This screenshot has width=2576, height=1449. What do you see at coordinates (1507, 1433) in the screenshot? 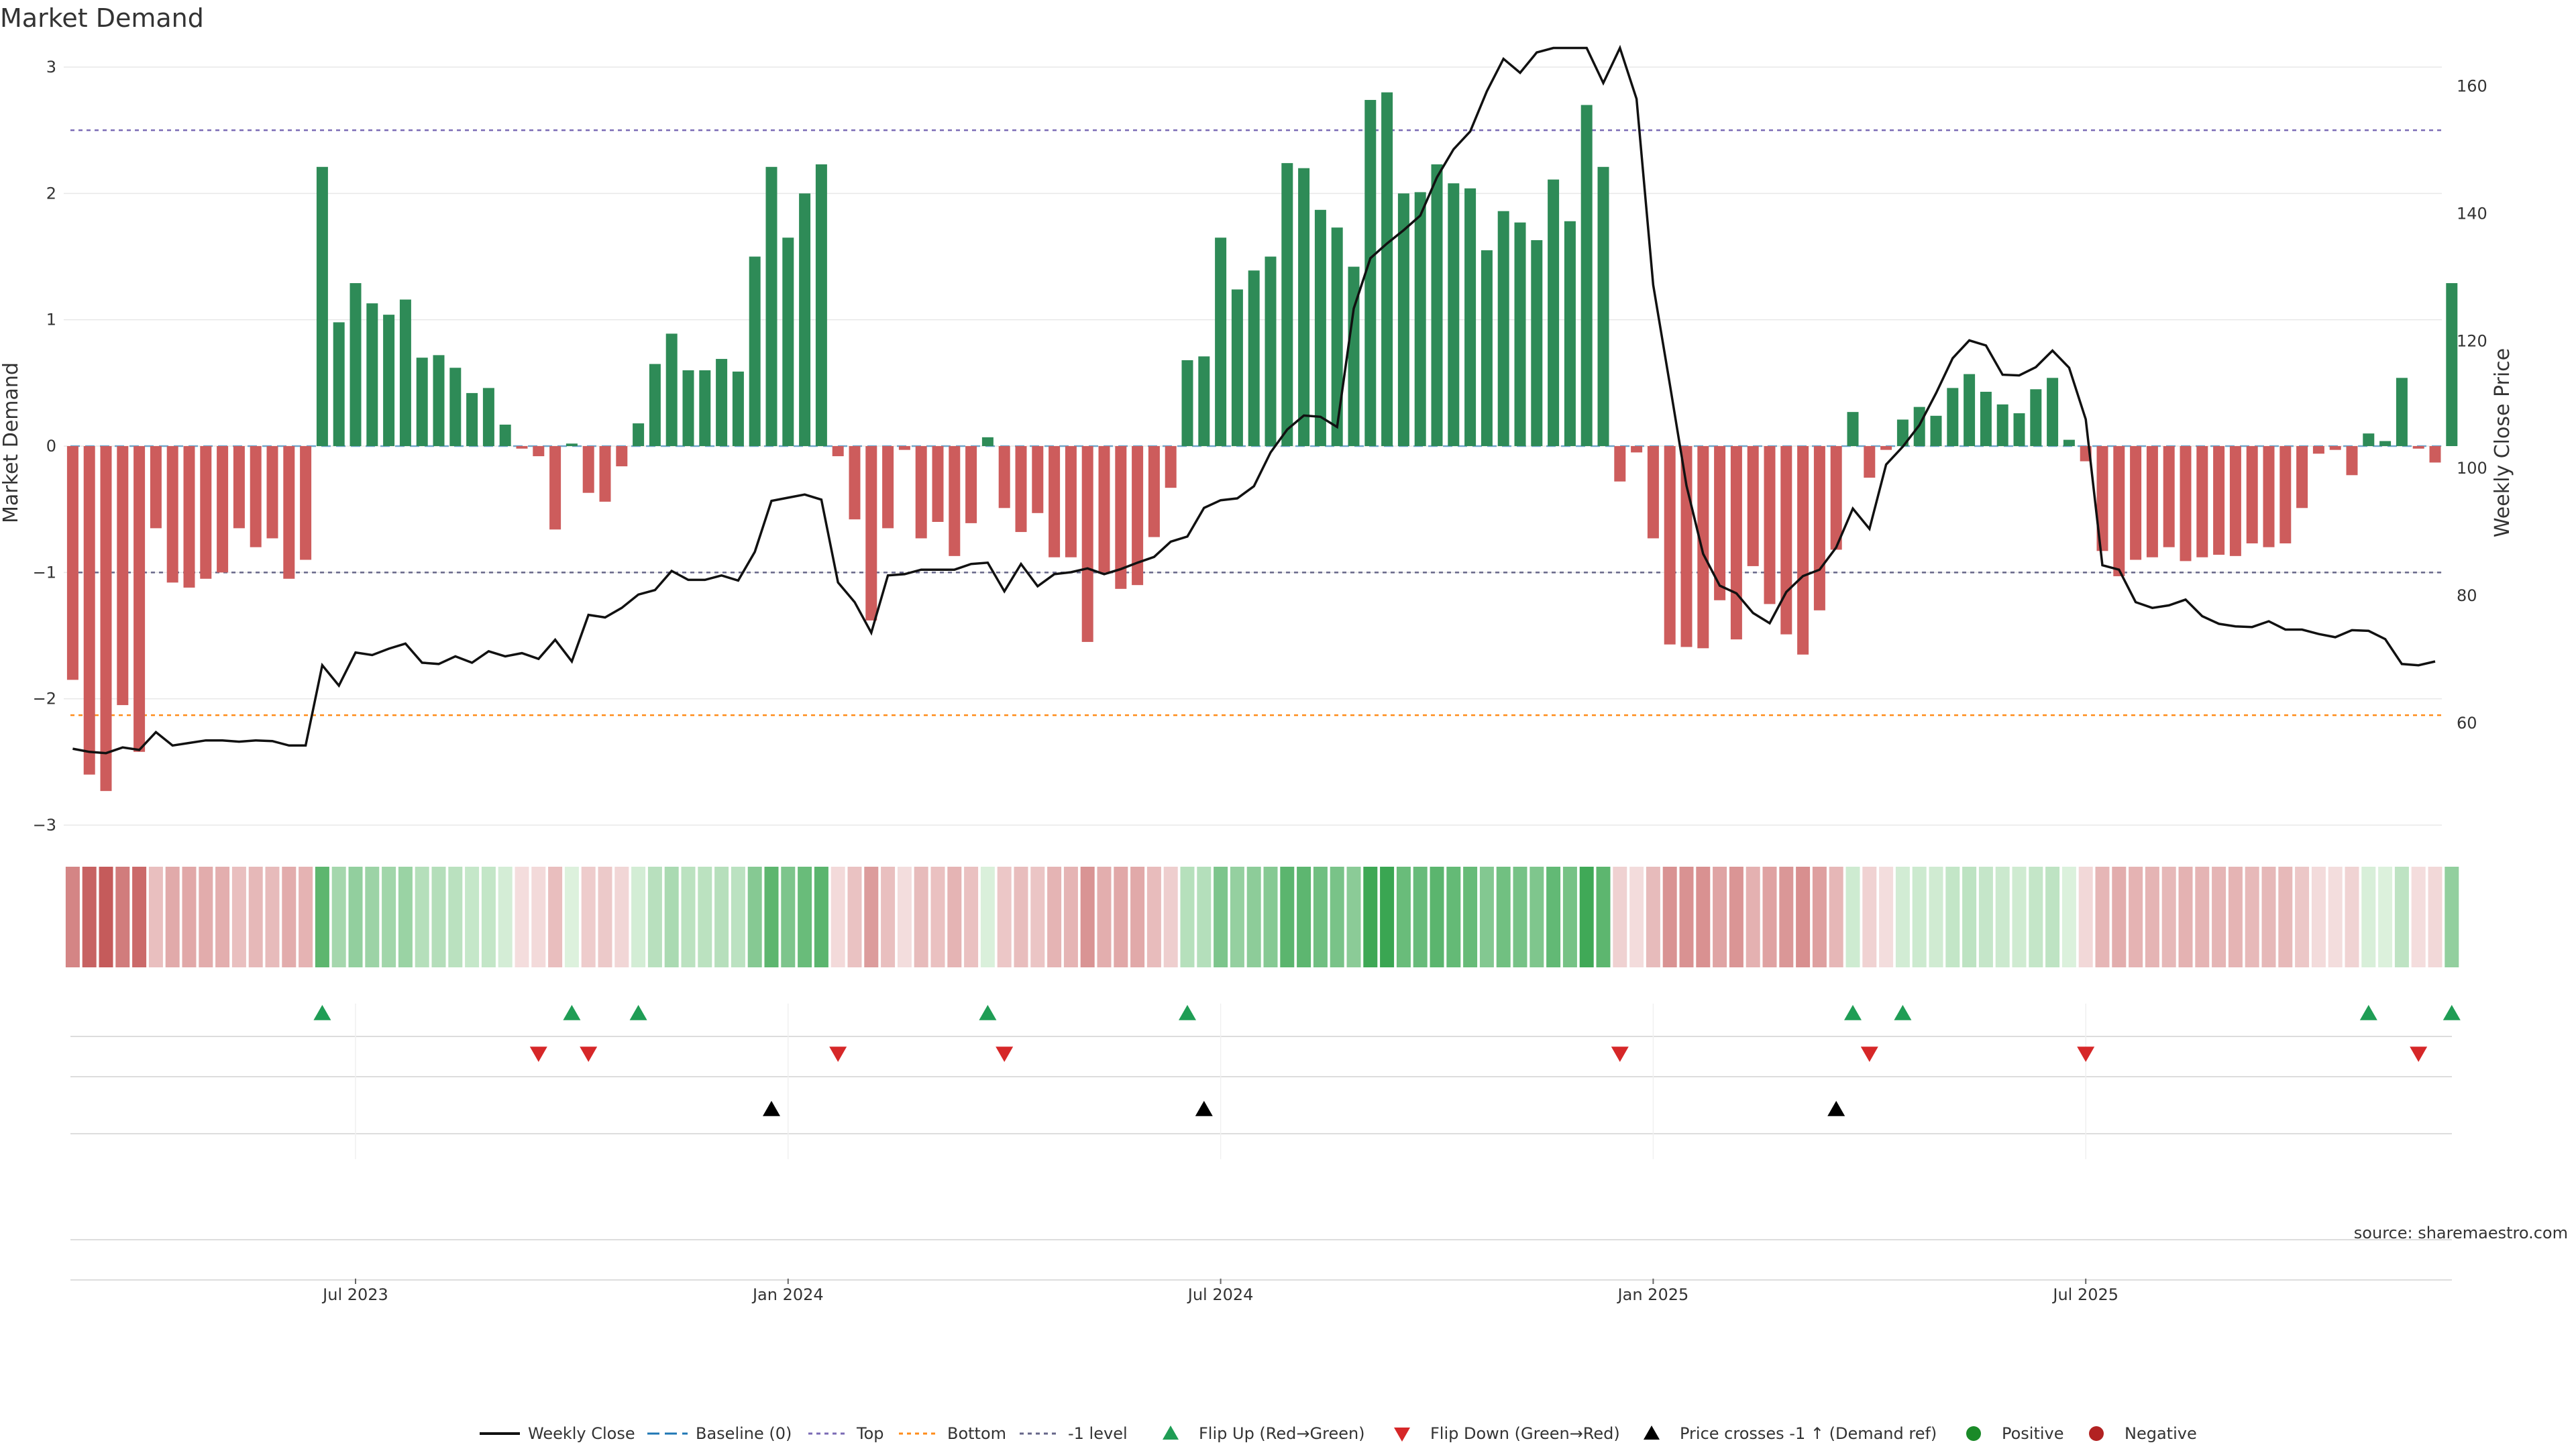
I see `legend-item-flip-down: Flip Down (Green→Red)` at bounding box center [1507, 1433].